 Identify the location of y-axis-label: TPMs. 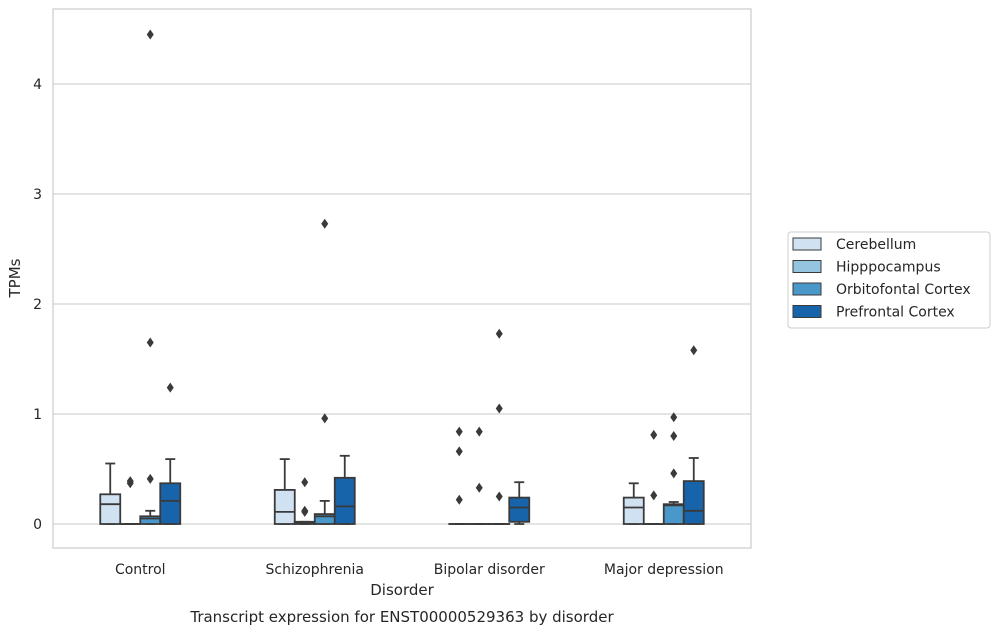
(15, 278).